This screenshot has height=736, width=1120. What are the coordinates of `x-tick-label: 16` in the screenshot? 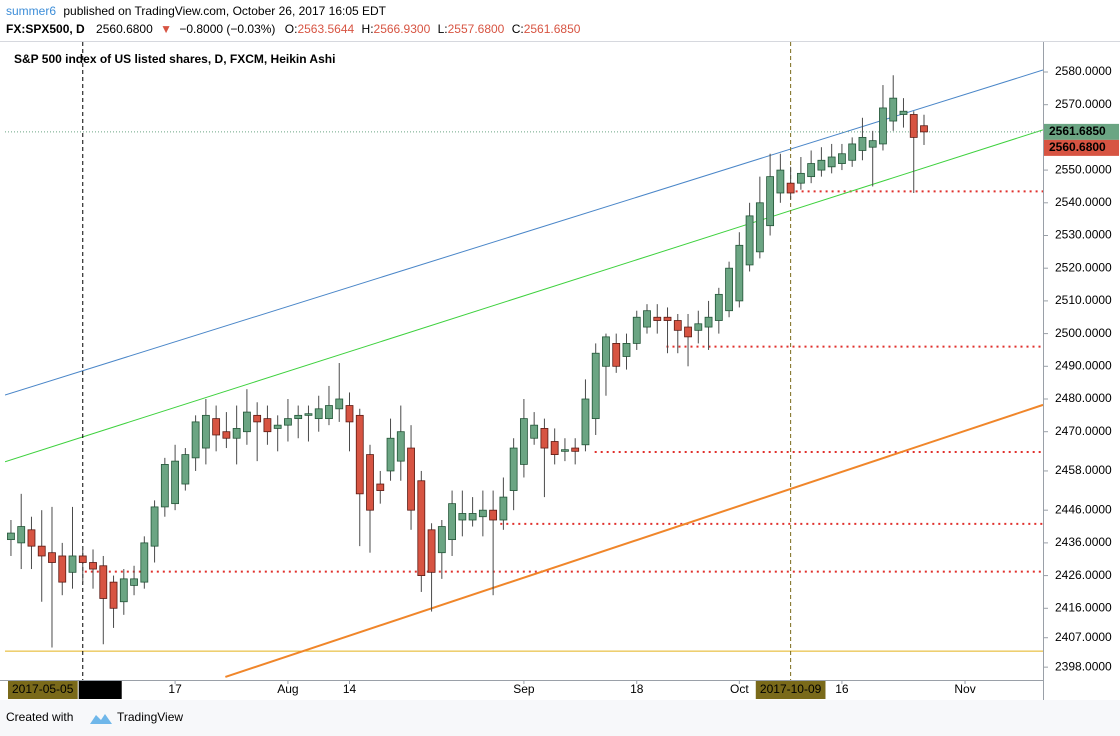 It's located at (842, 689).